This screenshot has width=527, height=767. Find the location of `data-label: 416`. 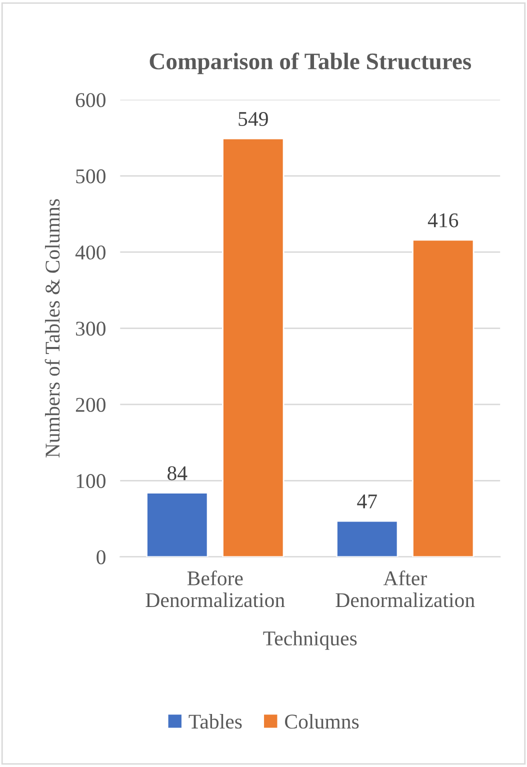

data-label: 416 is located at coordinates (443, 220).